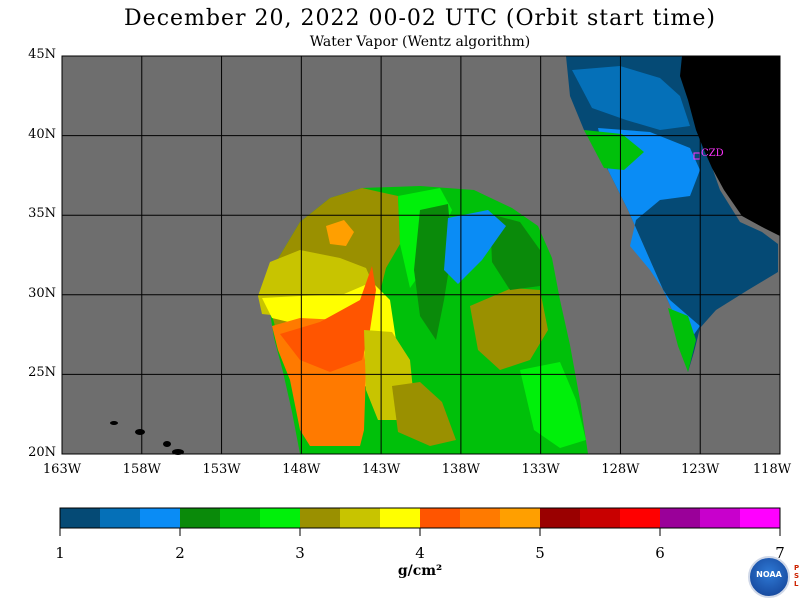  Describe the element at coordinates (340, 233) in the screenshot. I see `swath-1-warm-spot-north` at that location.